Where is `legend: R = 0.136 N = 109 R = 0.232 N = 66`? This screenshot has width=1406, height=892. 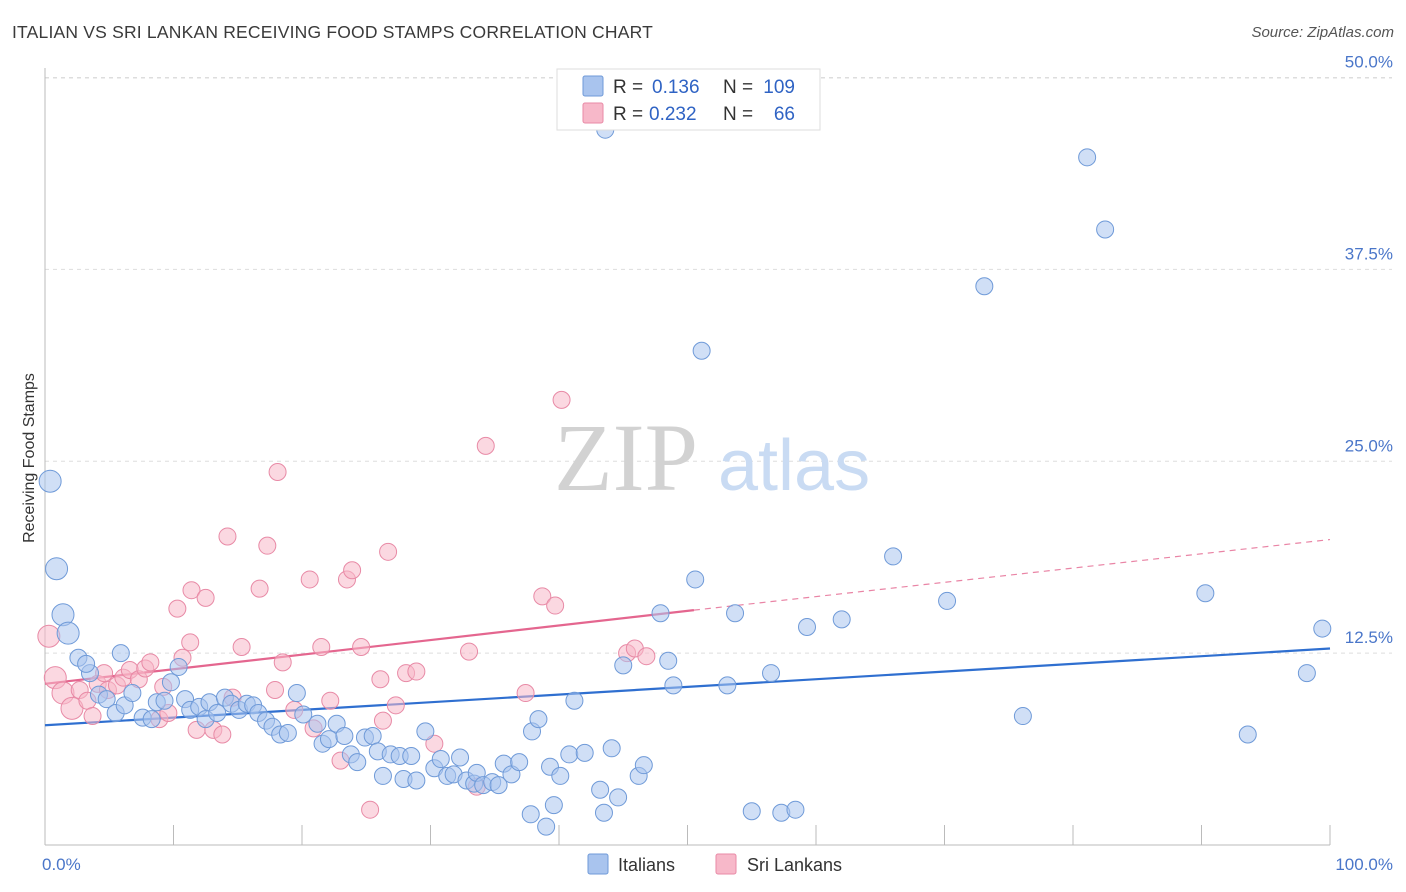
legend: R = 0.136 N = 109 R = 0.232 N = 66 is located at coordinates (688, 99).